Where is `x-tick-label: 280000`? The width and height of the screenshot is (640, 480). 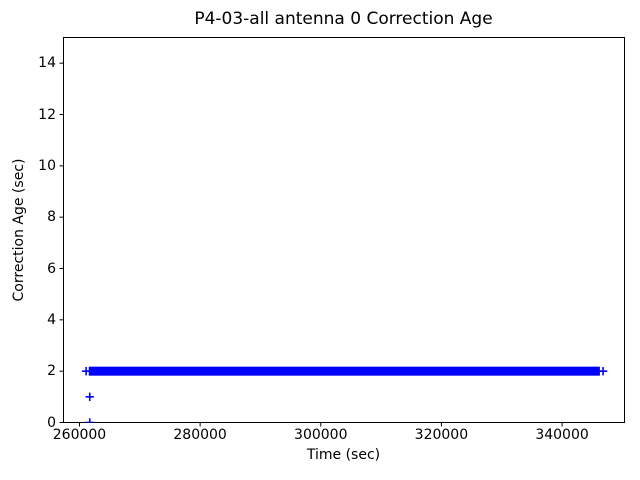 x-tick-label: 280000 is located at coordinates (200, 435).